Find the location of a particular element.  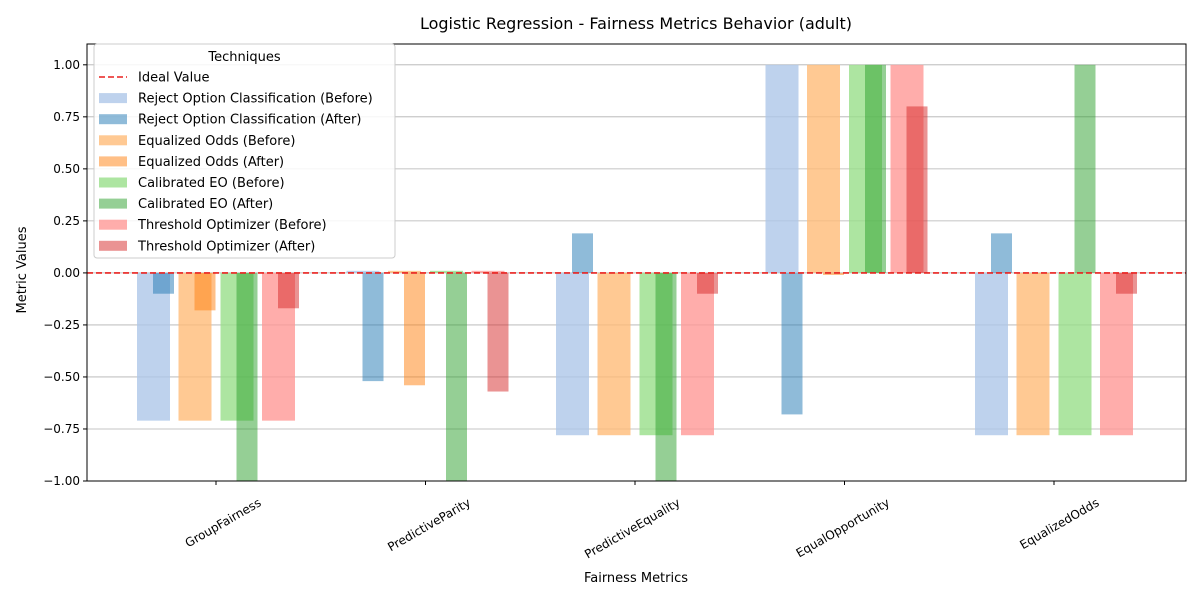

x-tick-label: GroupFairness is located at coordinates (223, 522).